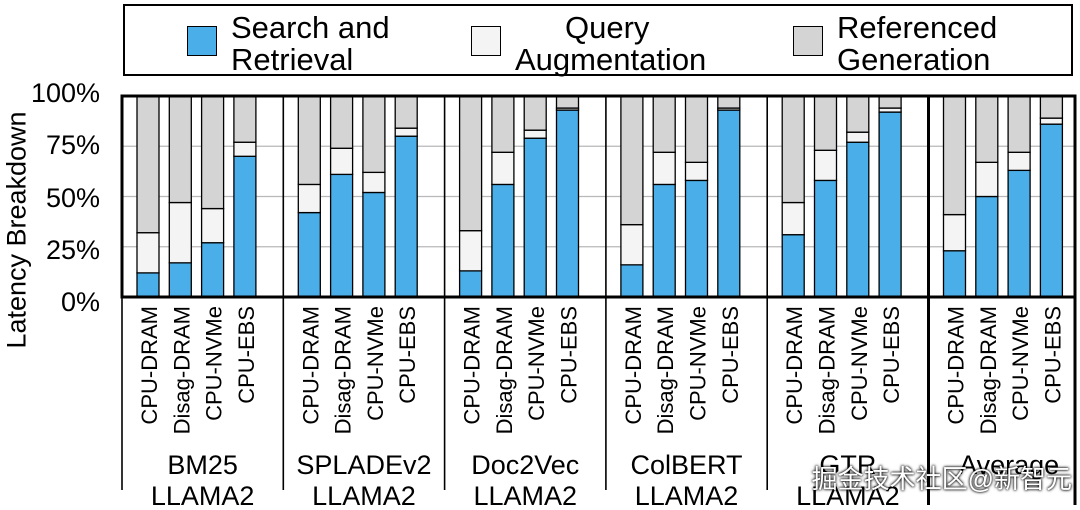  I want to click on x-tick-label-4-3: CPU-EBS, so click(891, 355).